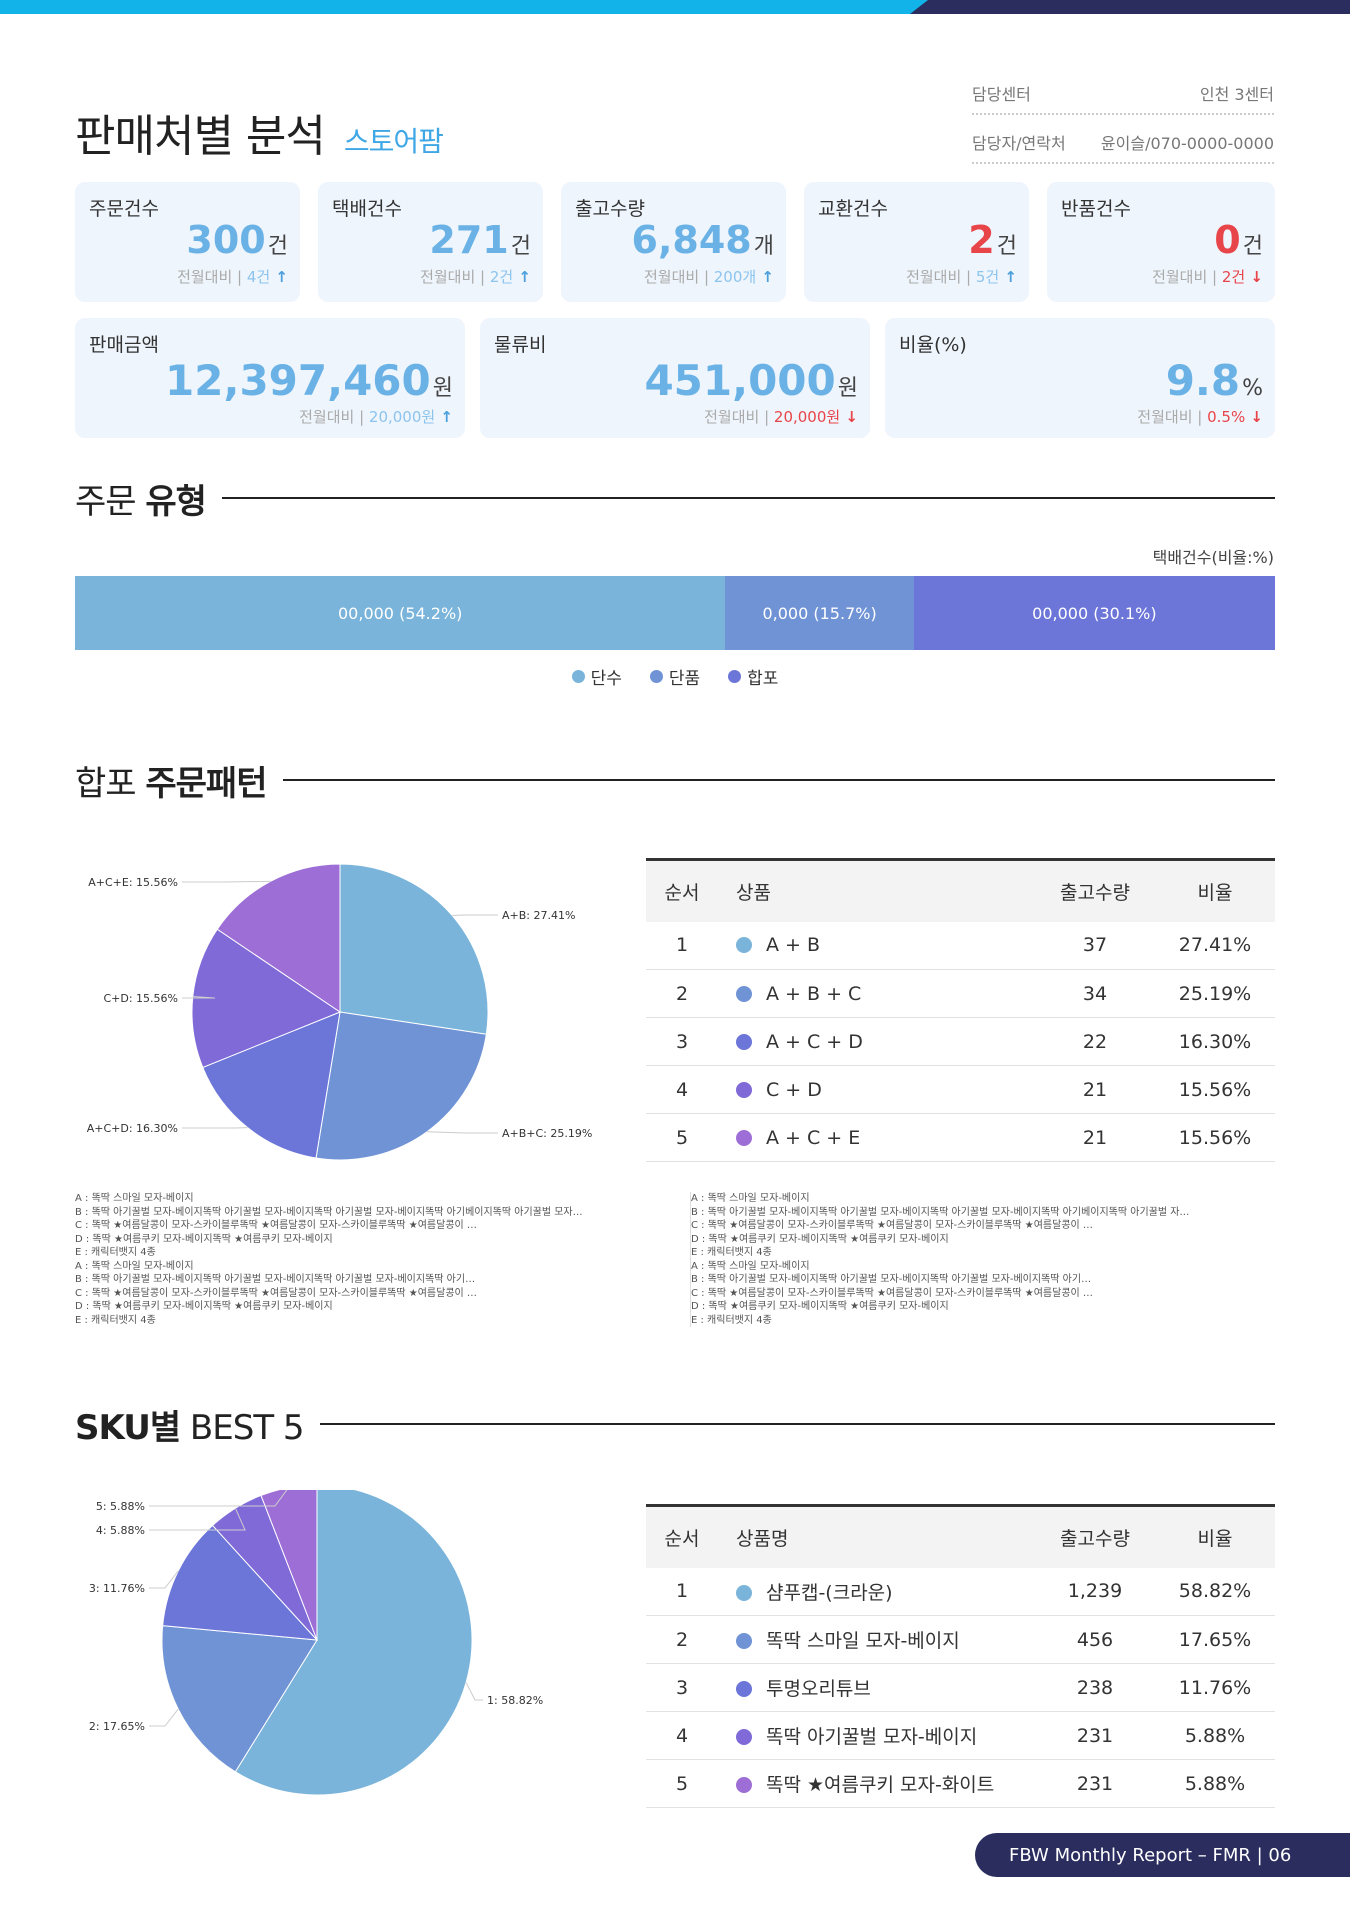  I want to click on row-number: 2, so click(682, 993).